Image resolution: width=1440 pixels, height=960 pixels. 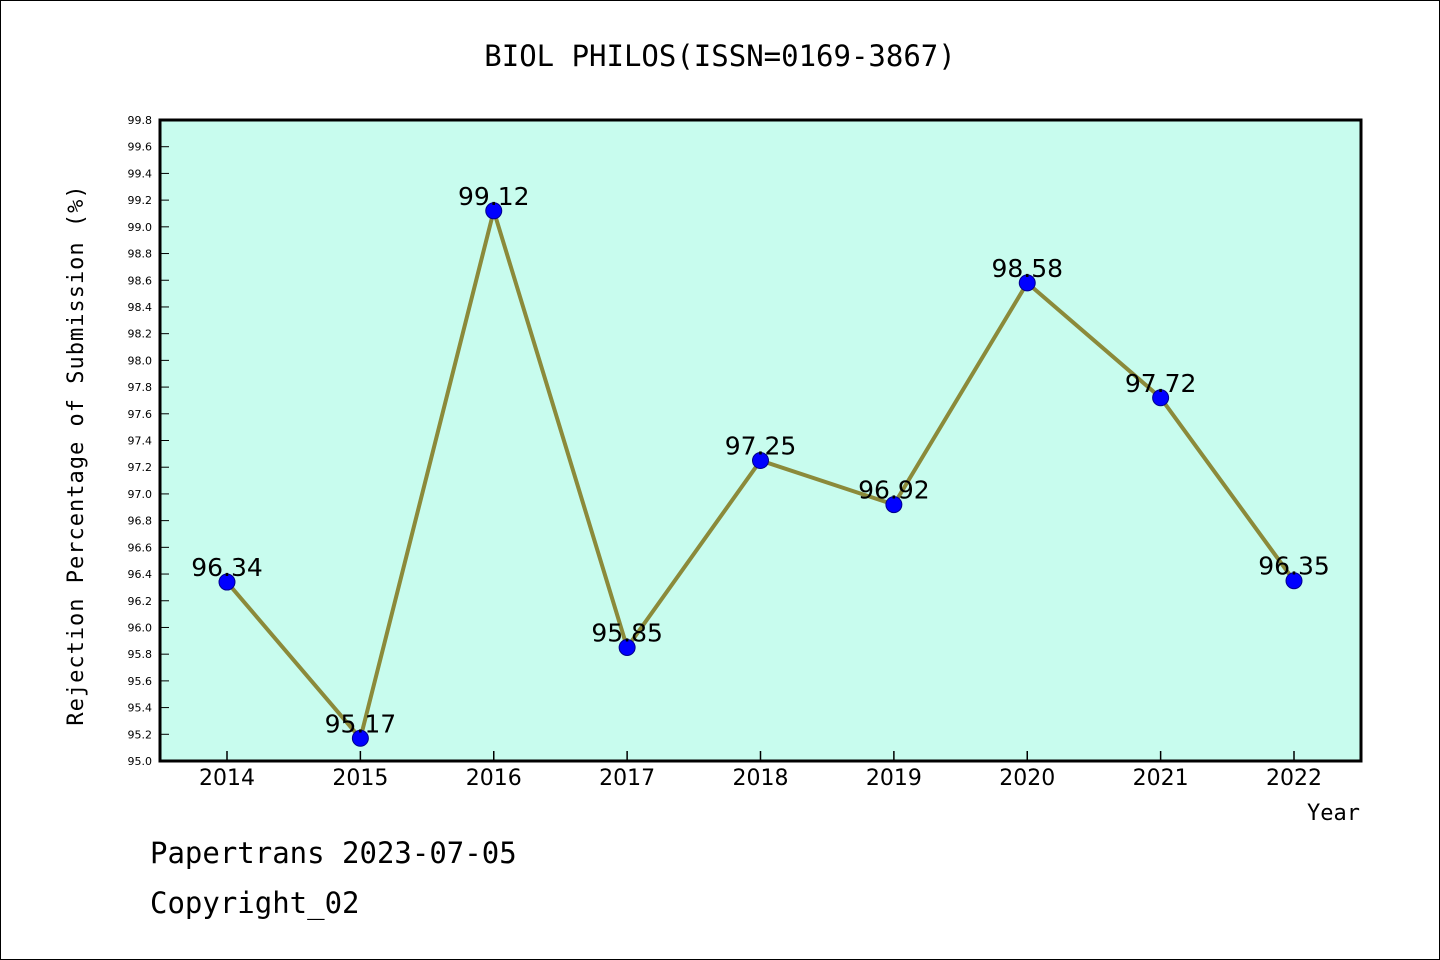 What do you see at coordinates (140, 441) in the screenshot?
I see `y-tick-label: 97.4` at bounding box center [140, 441].